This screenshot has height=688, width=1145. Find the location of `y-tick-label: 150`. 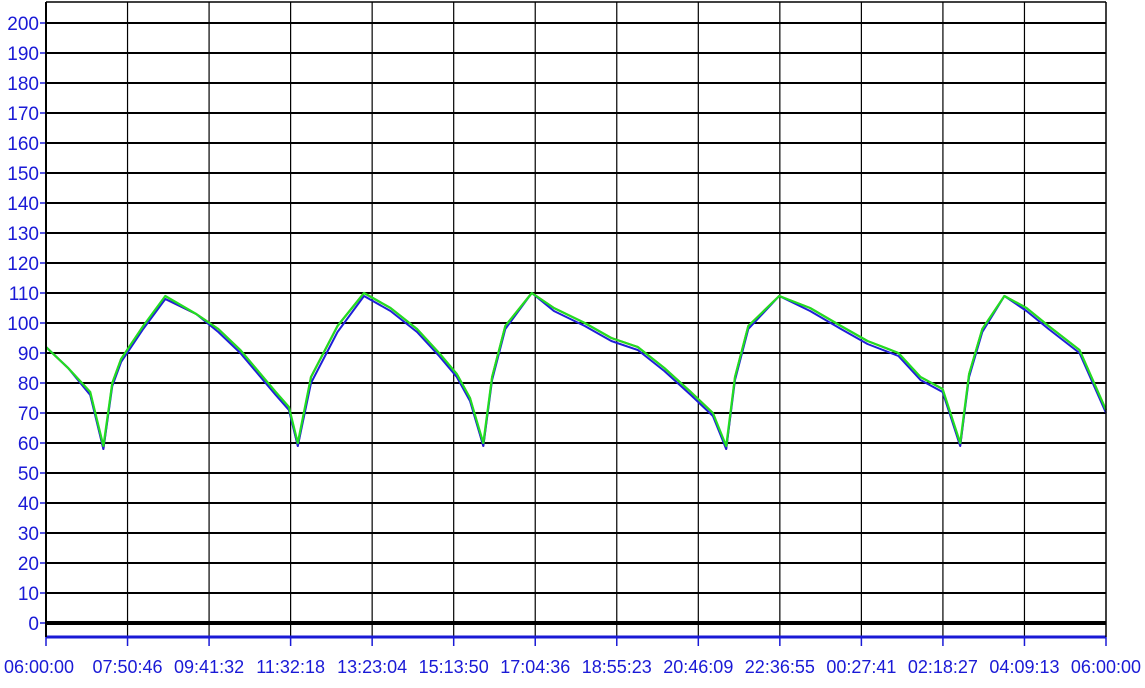

y-tick-label: 150 is located at coordinates (23, 174).